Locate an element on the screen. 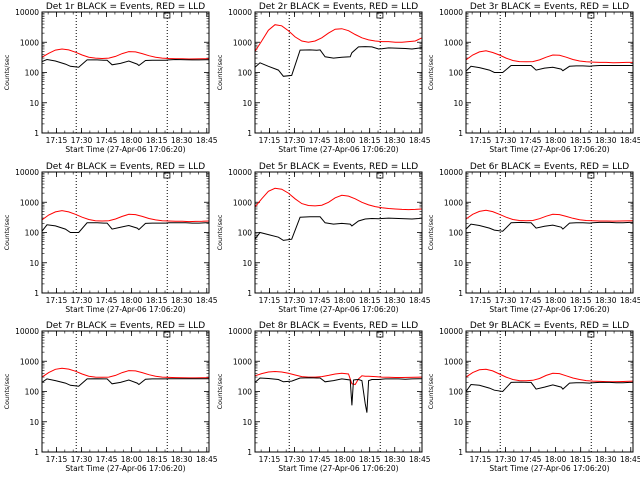 The width and height of the screenshot is (640, 480). chart-title: Det 4r BLACK = Events, RED = LLD is located at coordinates (125, 167).